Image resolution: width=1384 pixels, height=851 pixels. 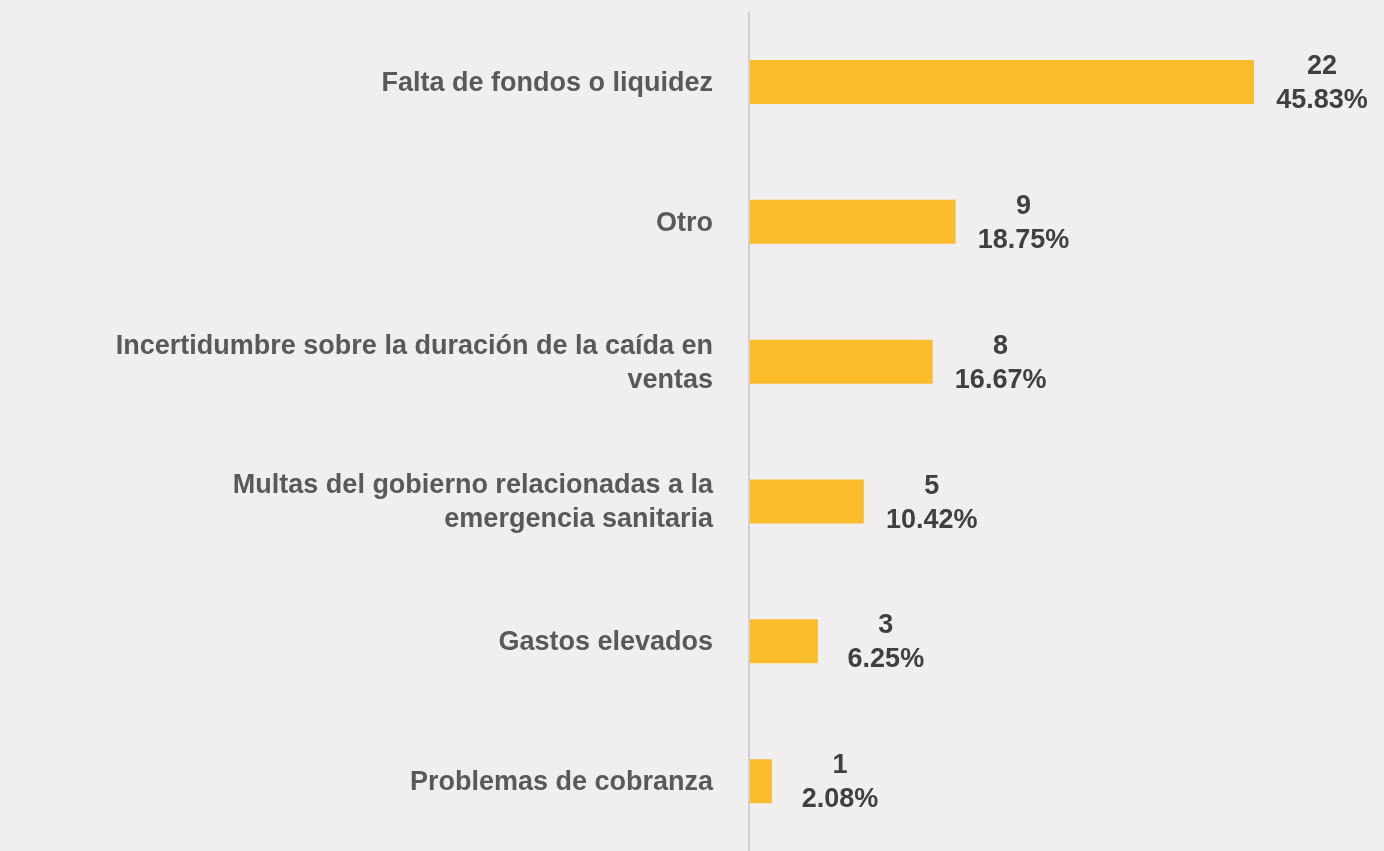 What do you see at coordinates (547, 81) in the screenshot?
I see `y-tick-label: Falta de fondos o liquidez` at bounding box center [547, 81].